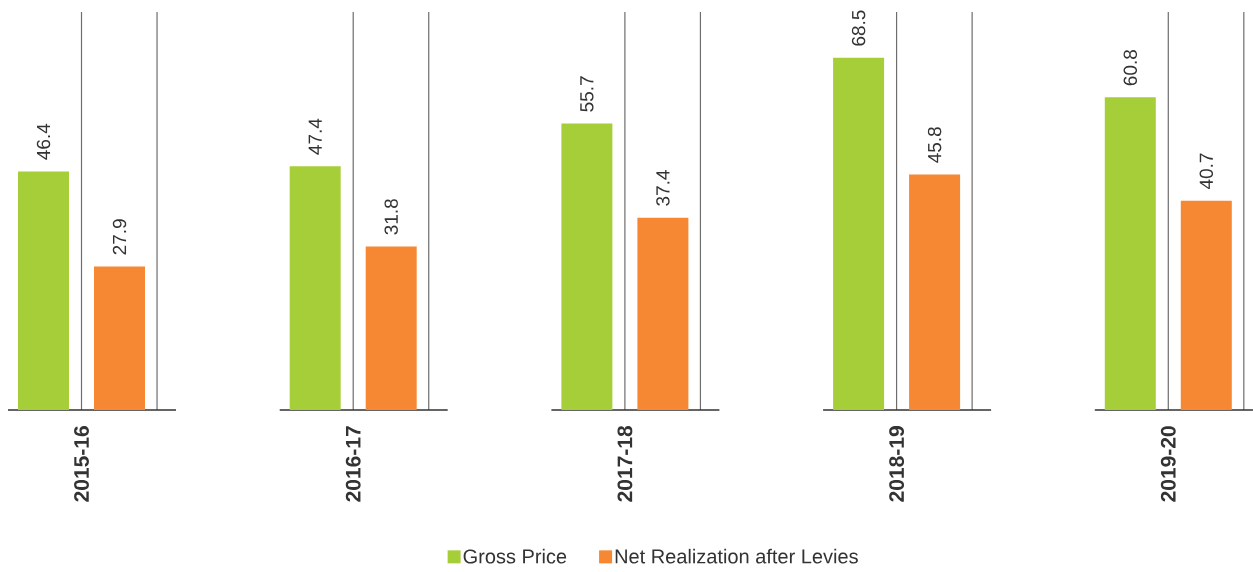  Describe the element at coordinates (1168, 464) in the screenshot. I see `x-tick-label: 2019-20` at that location.